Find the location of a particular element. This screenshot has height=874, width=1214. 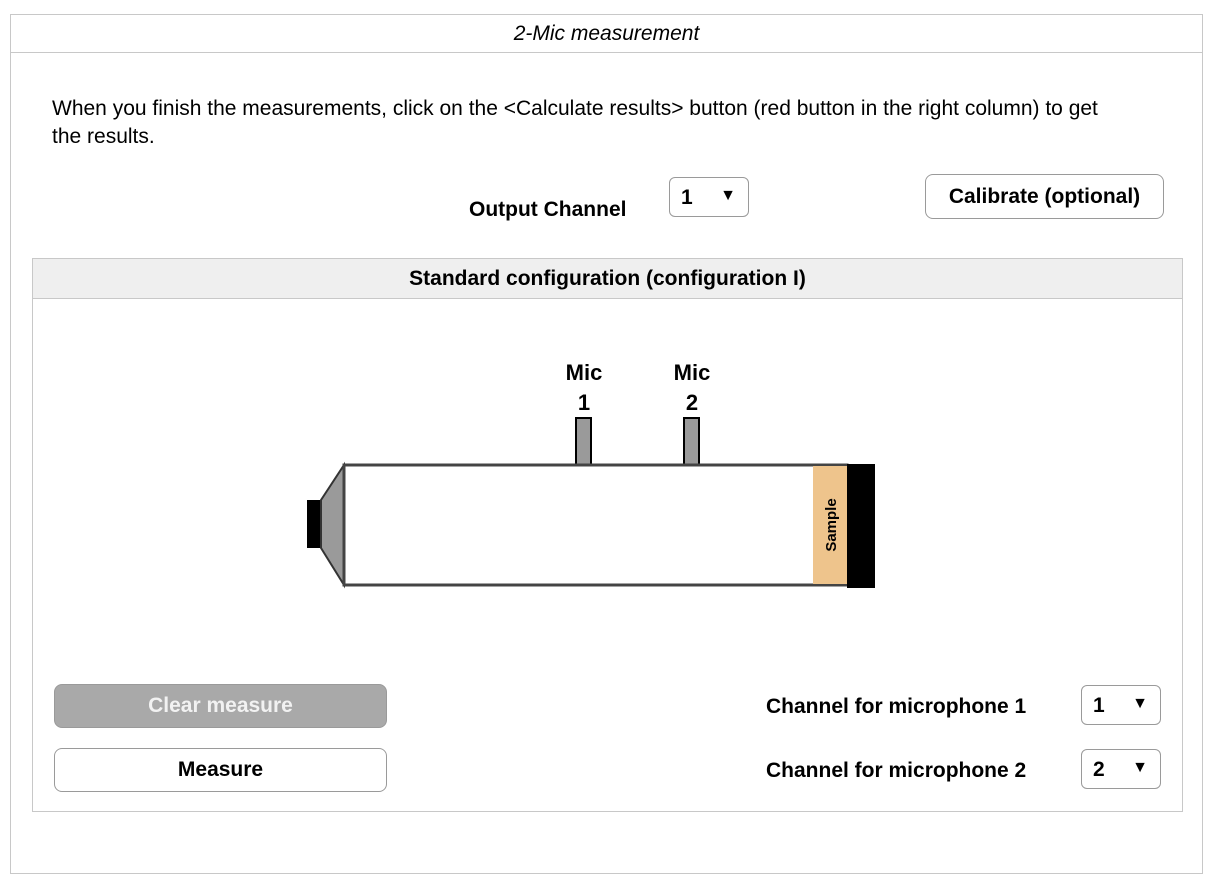

mic1-icon is located at coordinates (583, 441).